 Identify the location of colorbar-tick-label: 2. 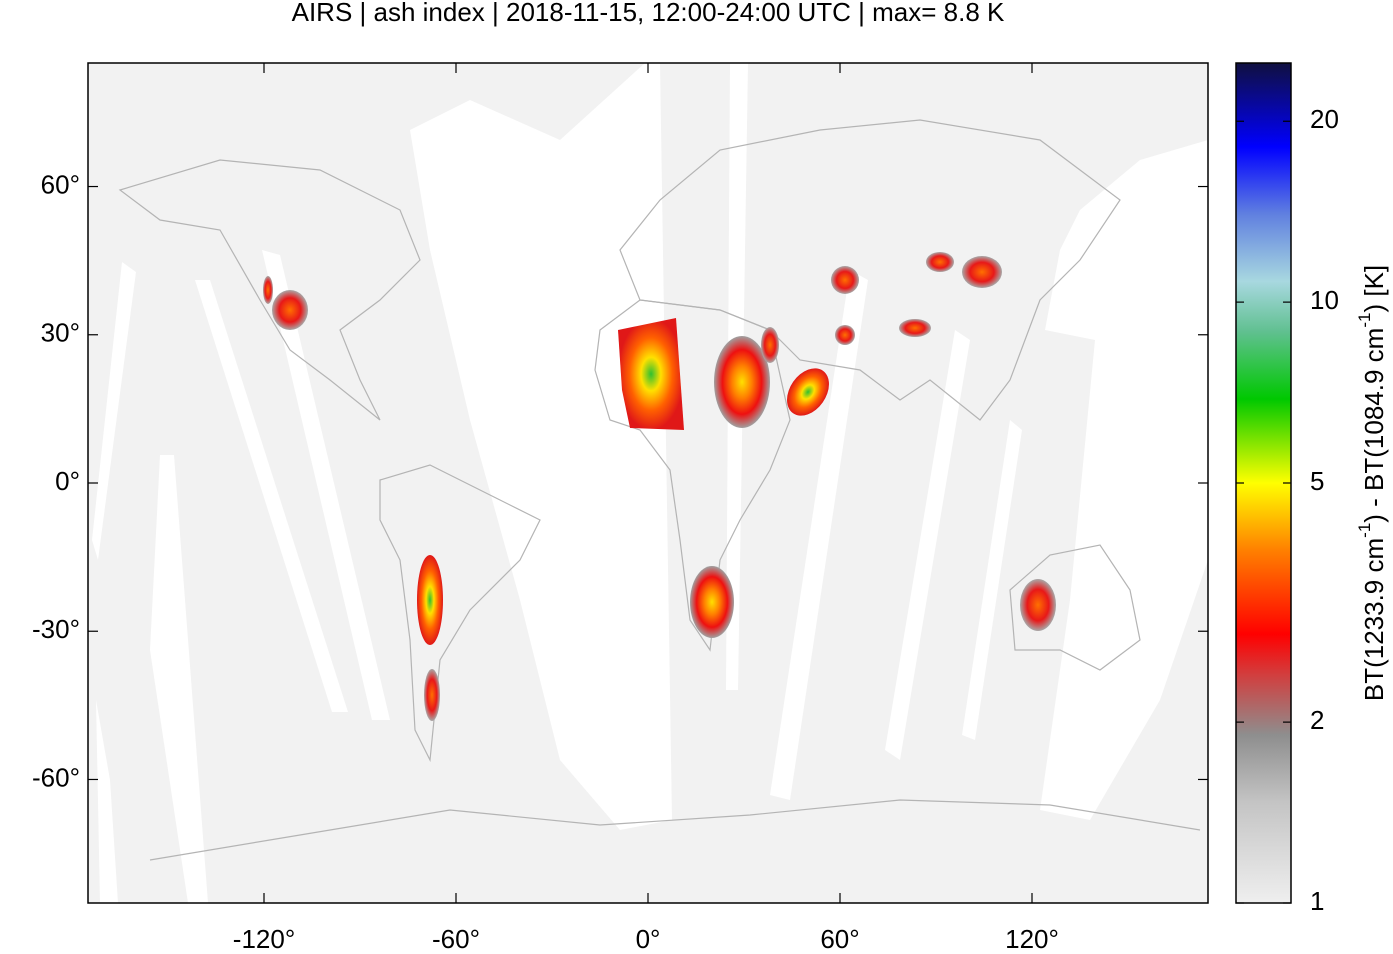
(1317, 720).